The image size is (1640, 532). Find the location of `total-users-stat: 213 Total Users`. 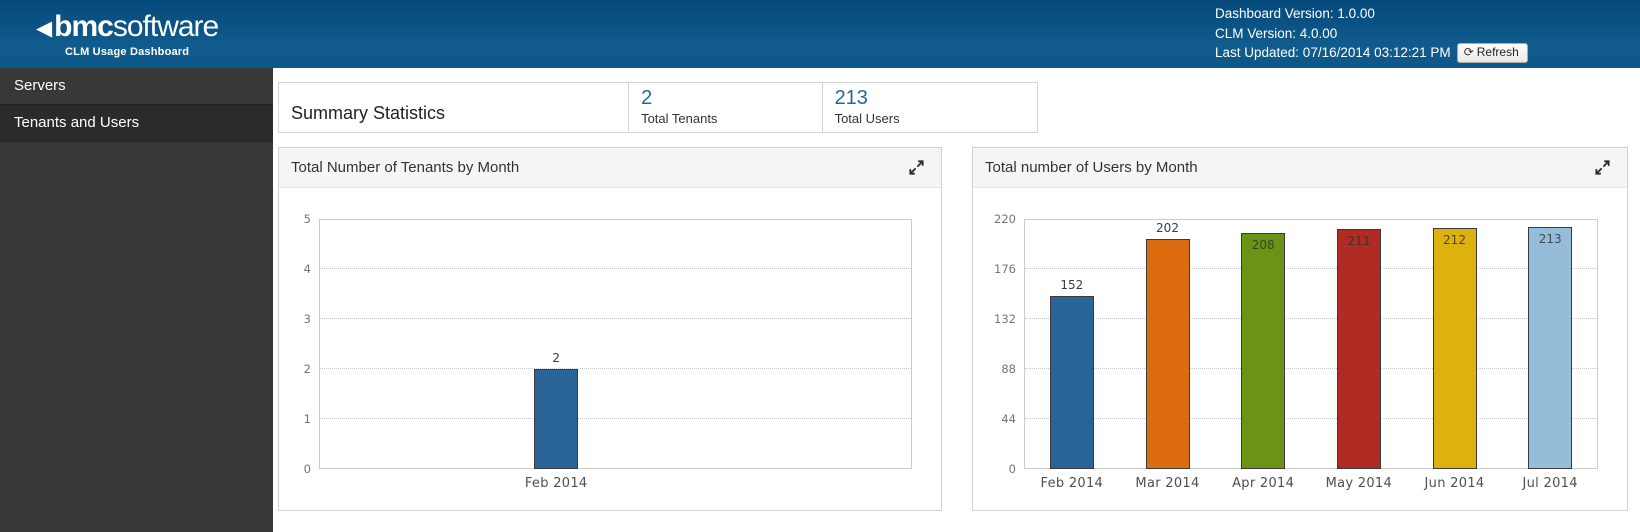

total-users-stat: 213 Total Users is located at coordinates (929, 107).